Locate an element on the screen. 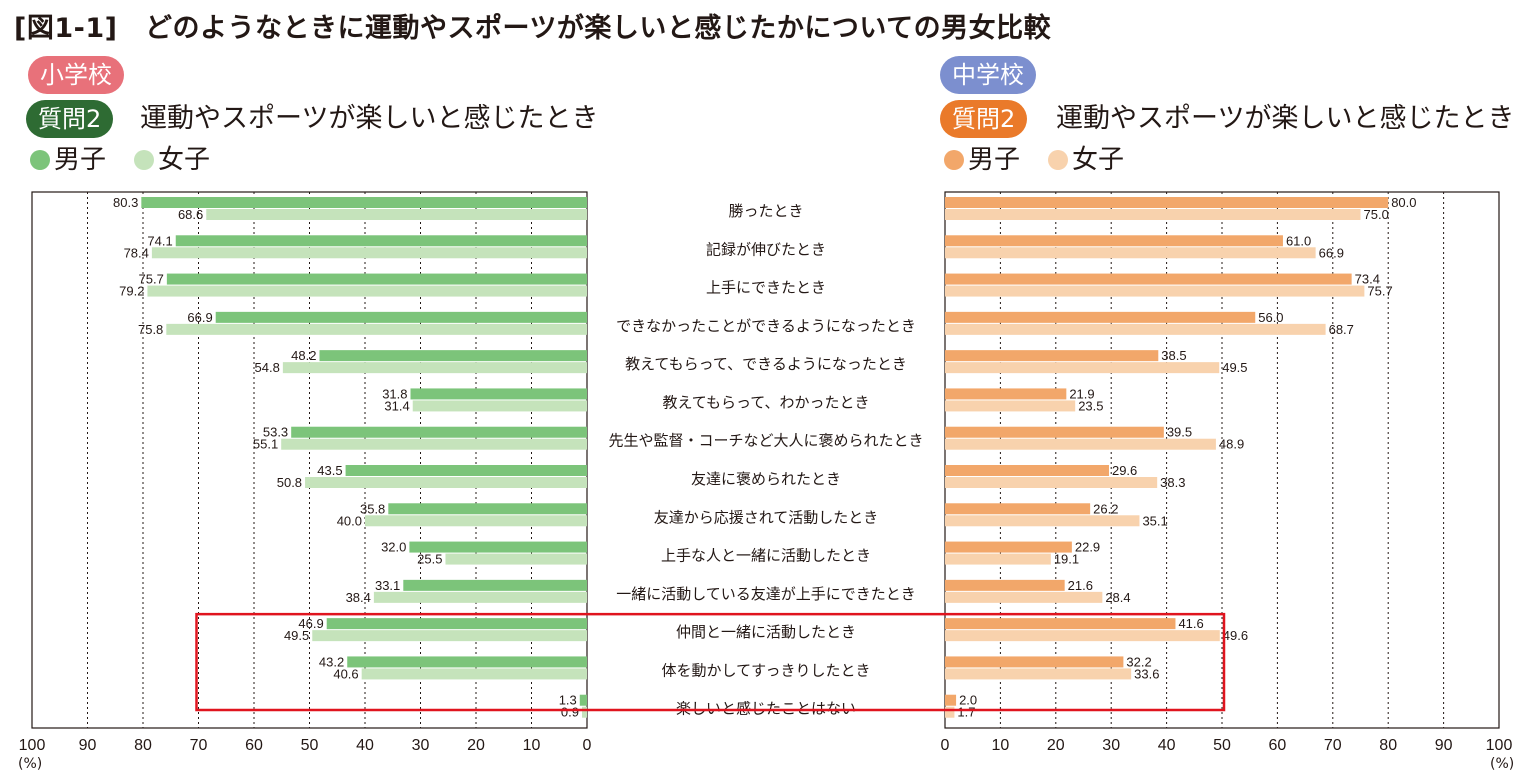 The width and height of the screenshot is (1532, 783). junior-high-school-badge: 中学校 is located at coordinates (988, 75).